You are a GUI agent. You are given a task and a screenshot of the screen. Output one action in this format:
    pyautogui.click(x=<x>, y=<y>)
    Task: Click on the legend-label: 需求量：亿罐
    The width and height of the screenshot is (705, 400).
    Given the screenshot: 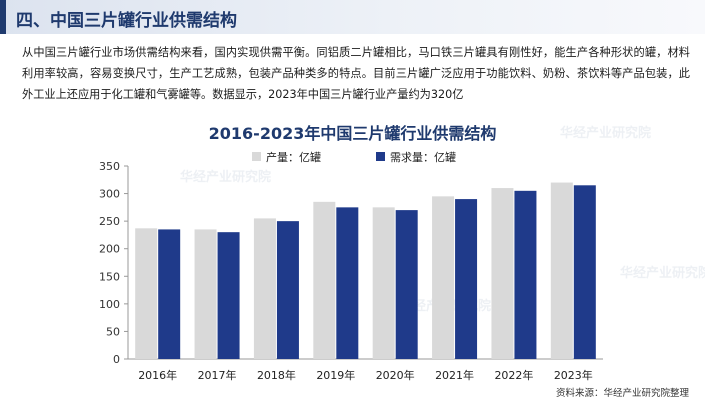 What is the action you would take?
    pyautogui.click(x=423, y=157)
    